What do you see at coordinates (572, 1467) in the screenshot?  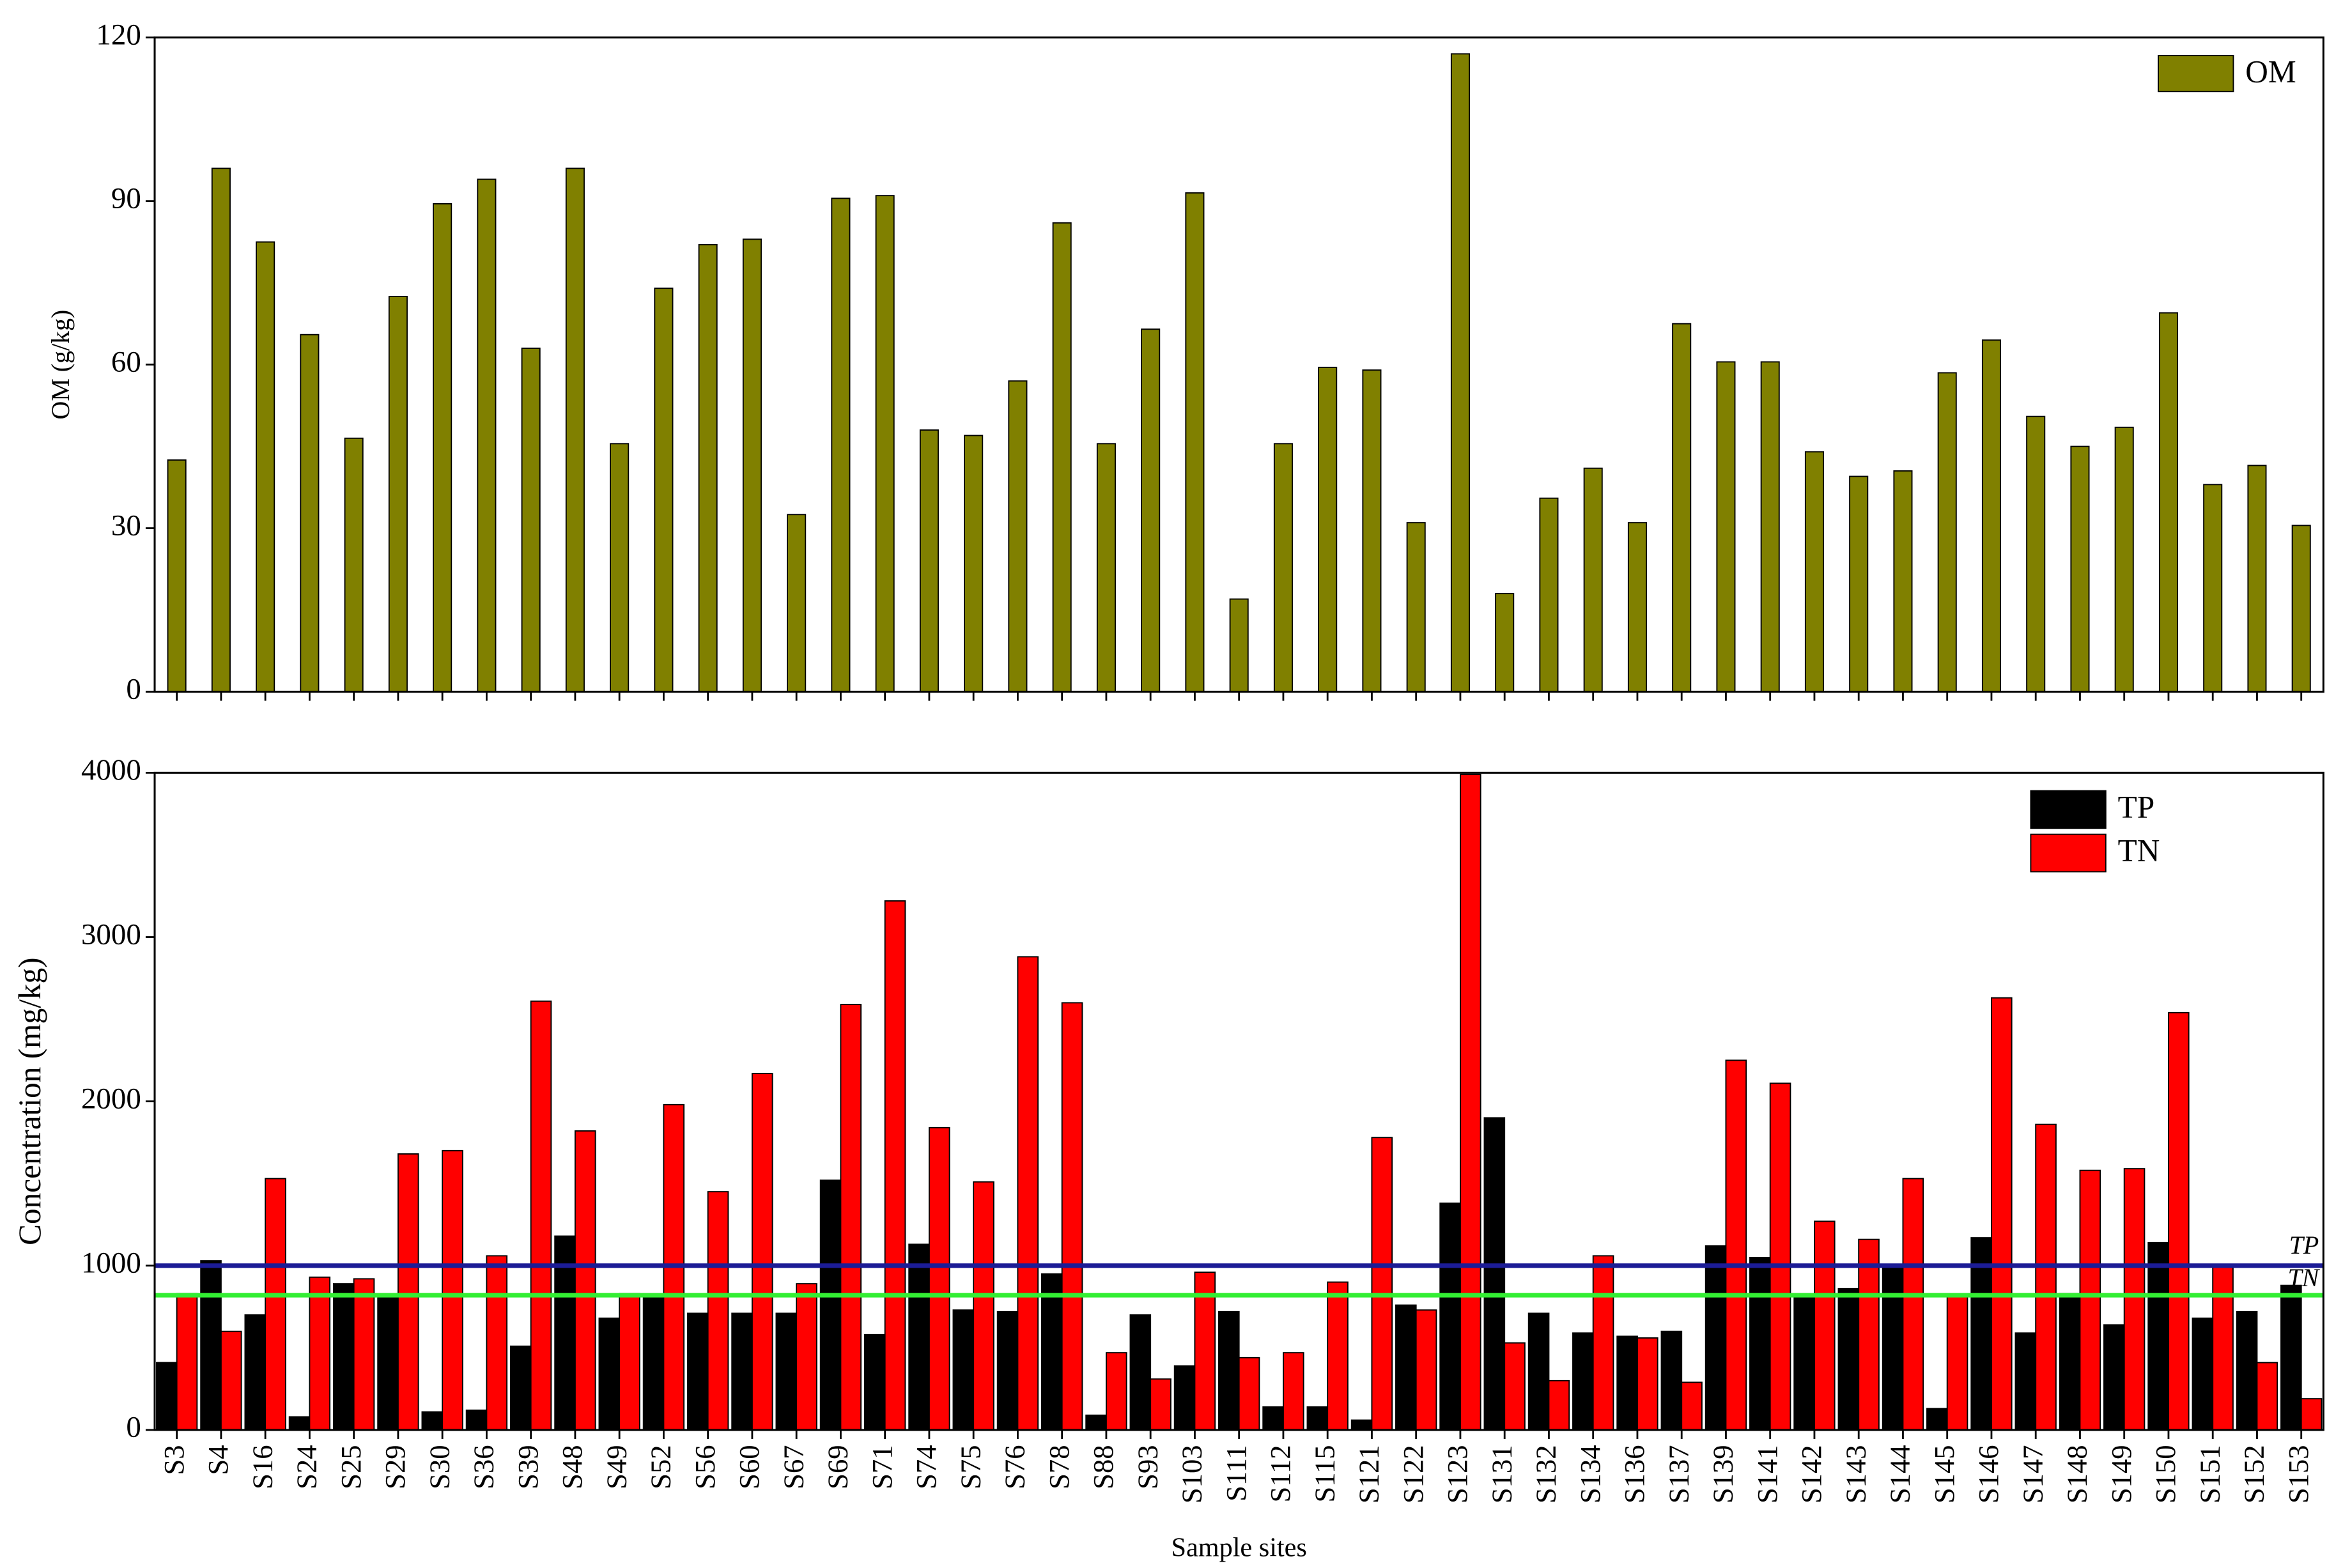 I see `x-tick-label: S48` at bounding box center [572, 1467].